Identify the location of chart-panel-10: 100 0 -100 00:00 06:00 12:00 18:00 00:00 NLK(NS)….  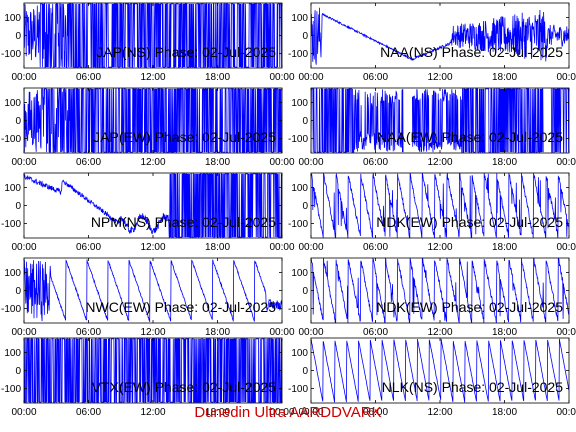
(432, 377).